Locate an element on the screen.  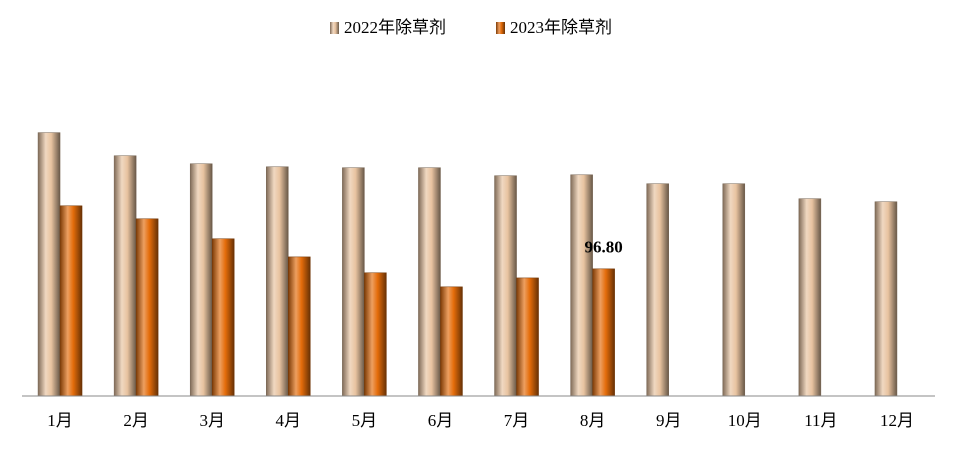
x-tick-label: 4月 is located at coordinates (289, 420).